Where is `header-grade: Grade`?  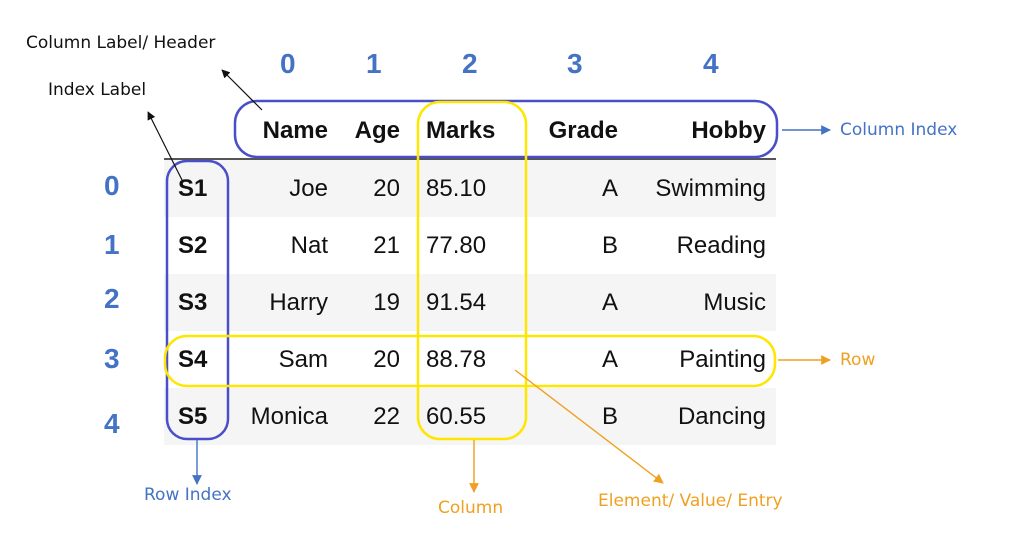
header-grade: Grade is located at coordinates (583, 130).